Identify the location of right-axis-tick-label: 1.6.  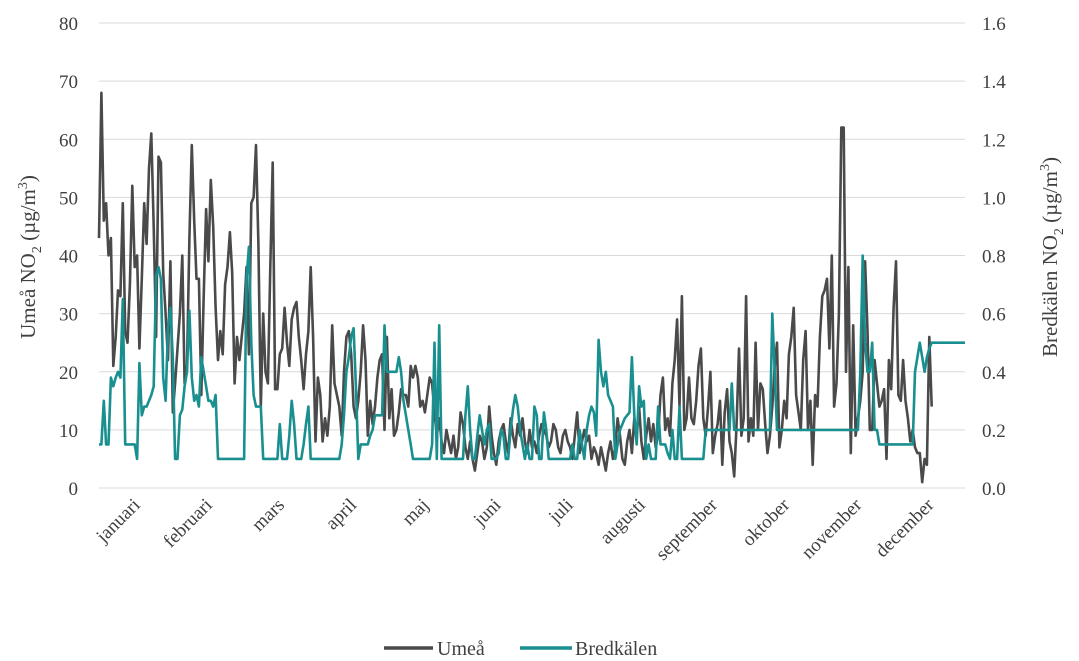
(994, 24).